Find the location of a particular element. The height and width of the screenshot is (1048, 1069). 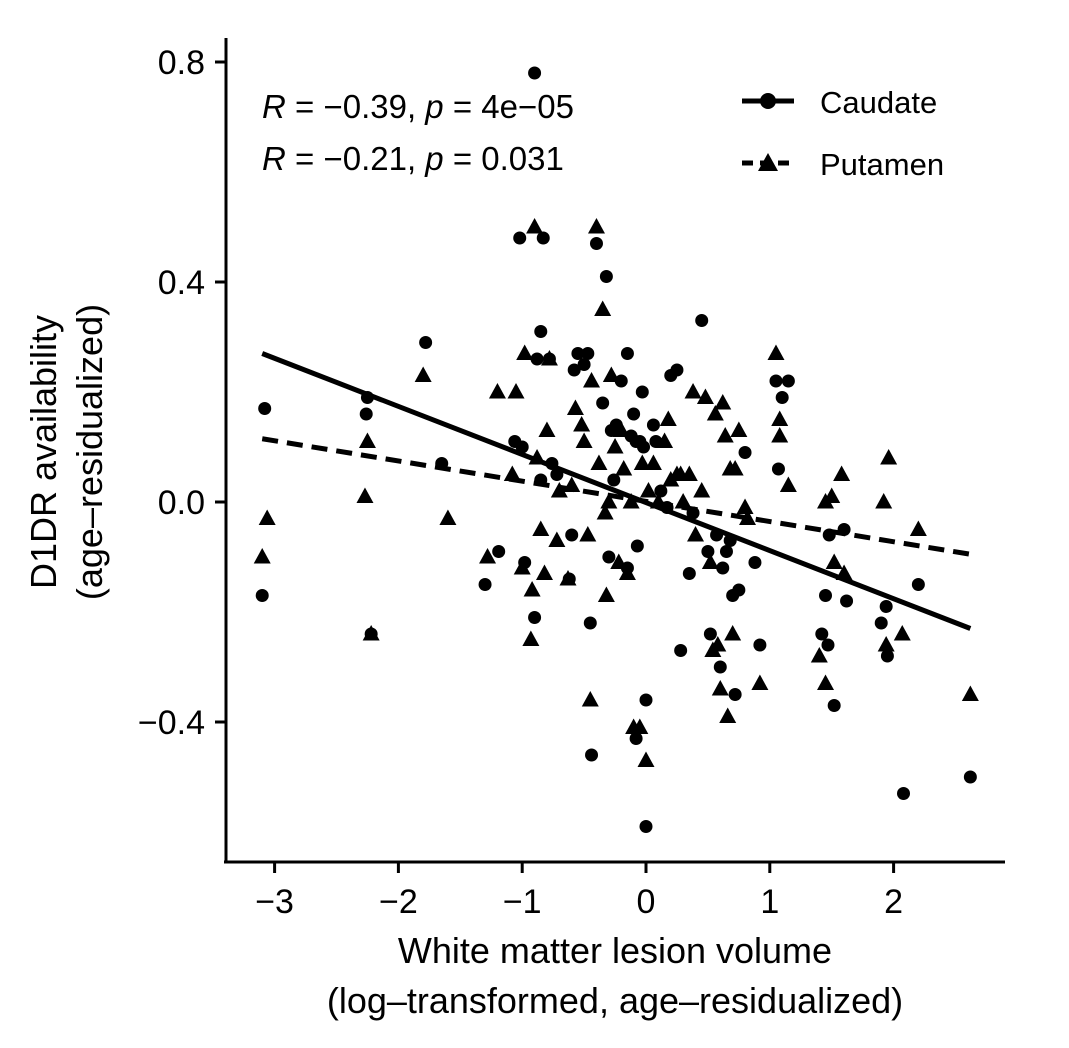

legend: Caudate Putamen is located at coordinates (843, 133).